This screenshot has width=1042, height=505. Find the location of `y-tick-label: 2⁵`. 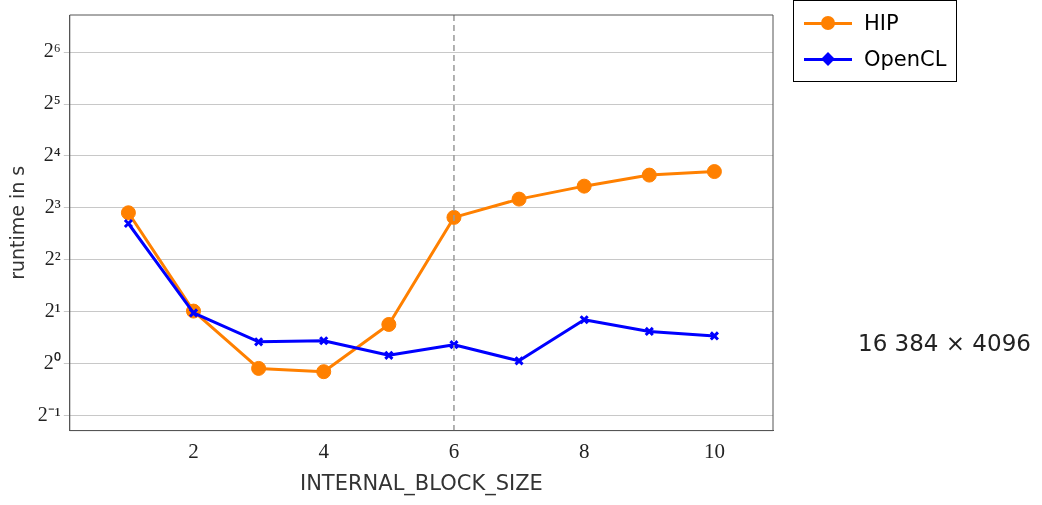

y-tick-label: 2⁵ is located at coordinates (52, 102).